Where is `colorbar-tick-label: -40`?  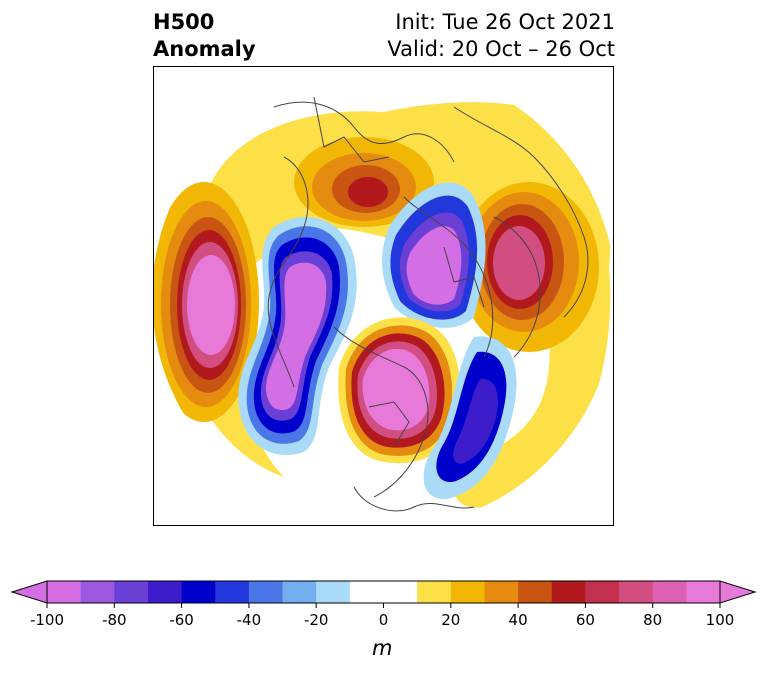 colorbar-tick-label: -40 is located at coordinates (249, 620).